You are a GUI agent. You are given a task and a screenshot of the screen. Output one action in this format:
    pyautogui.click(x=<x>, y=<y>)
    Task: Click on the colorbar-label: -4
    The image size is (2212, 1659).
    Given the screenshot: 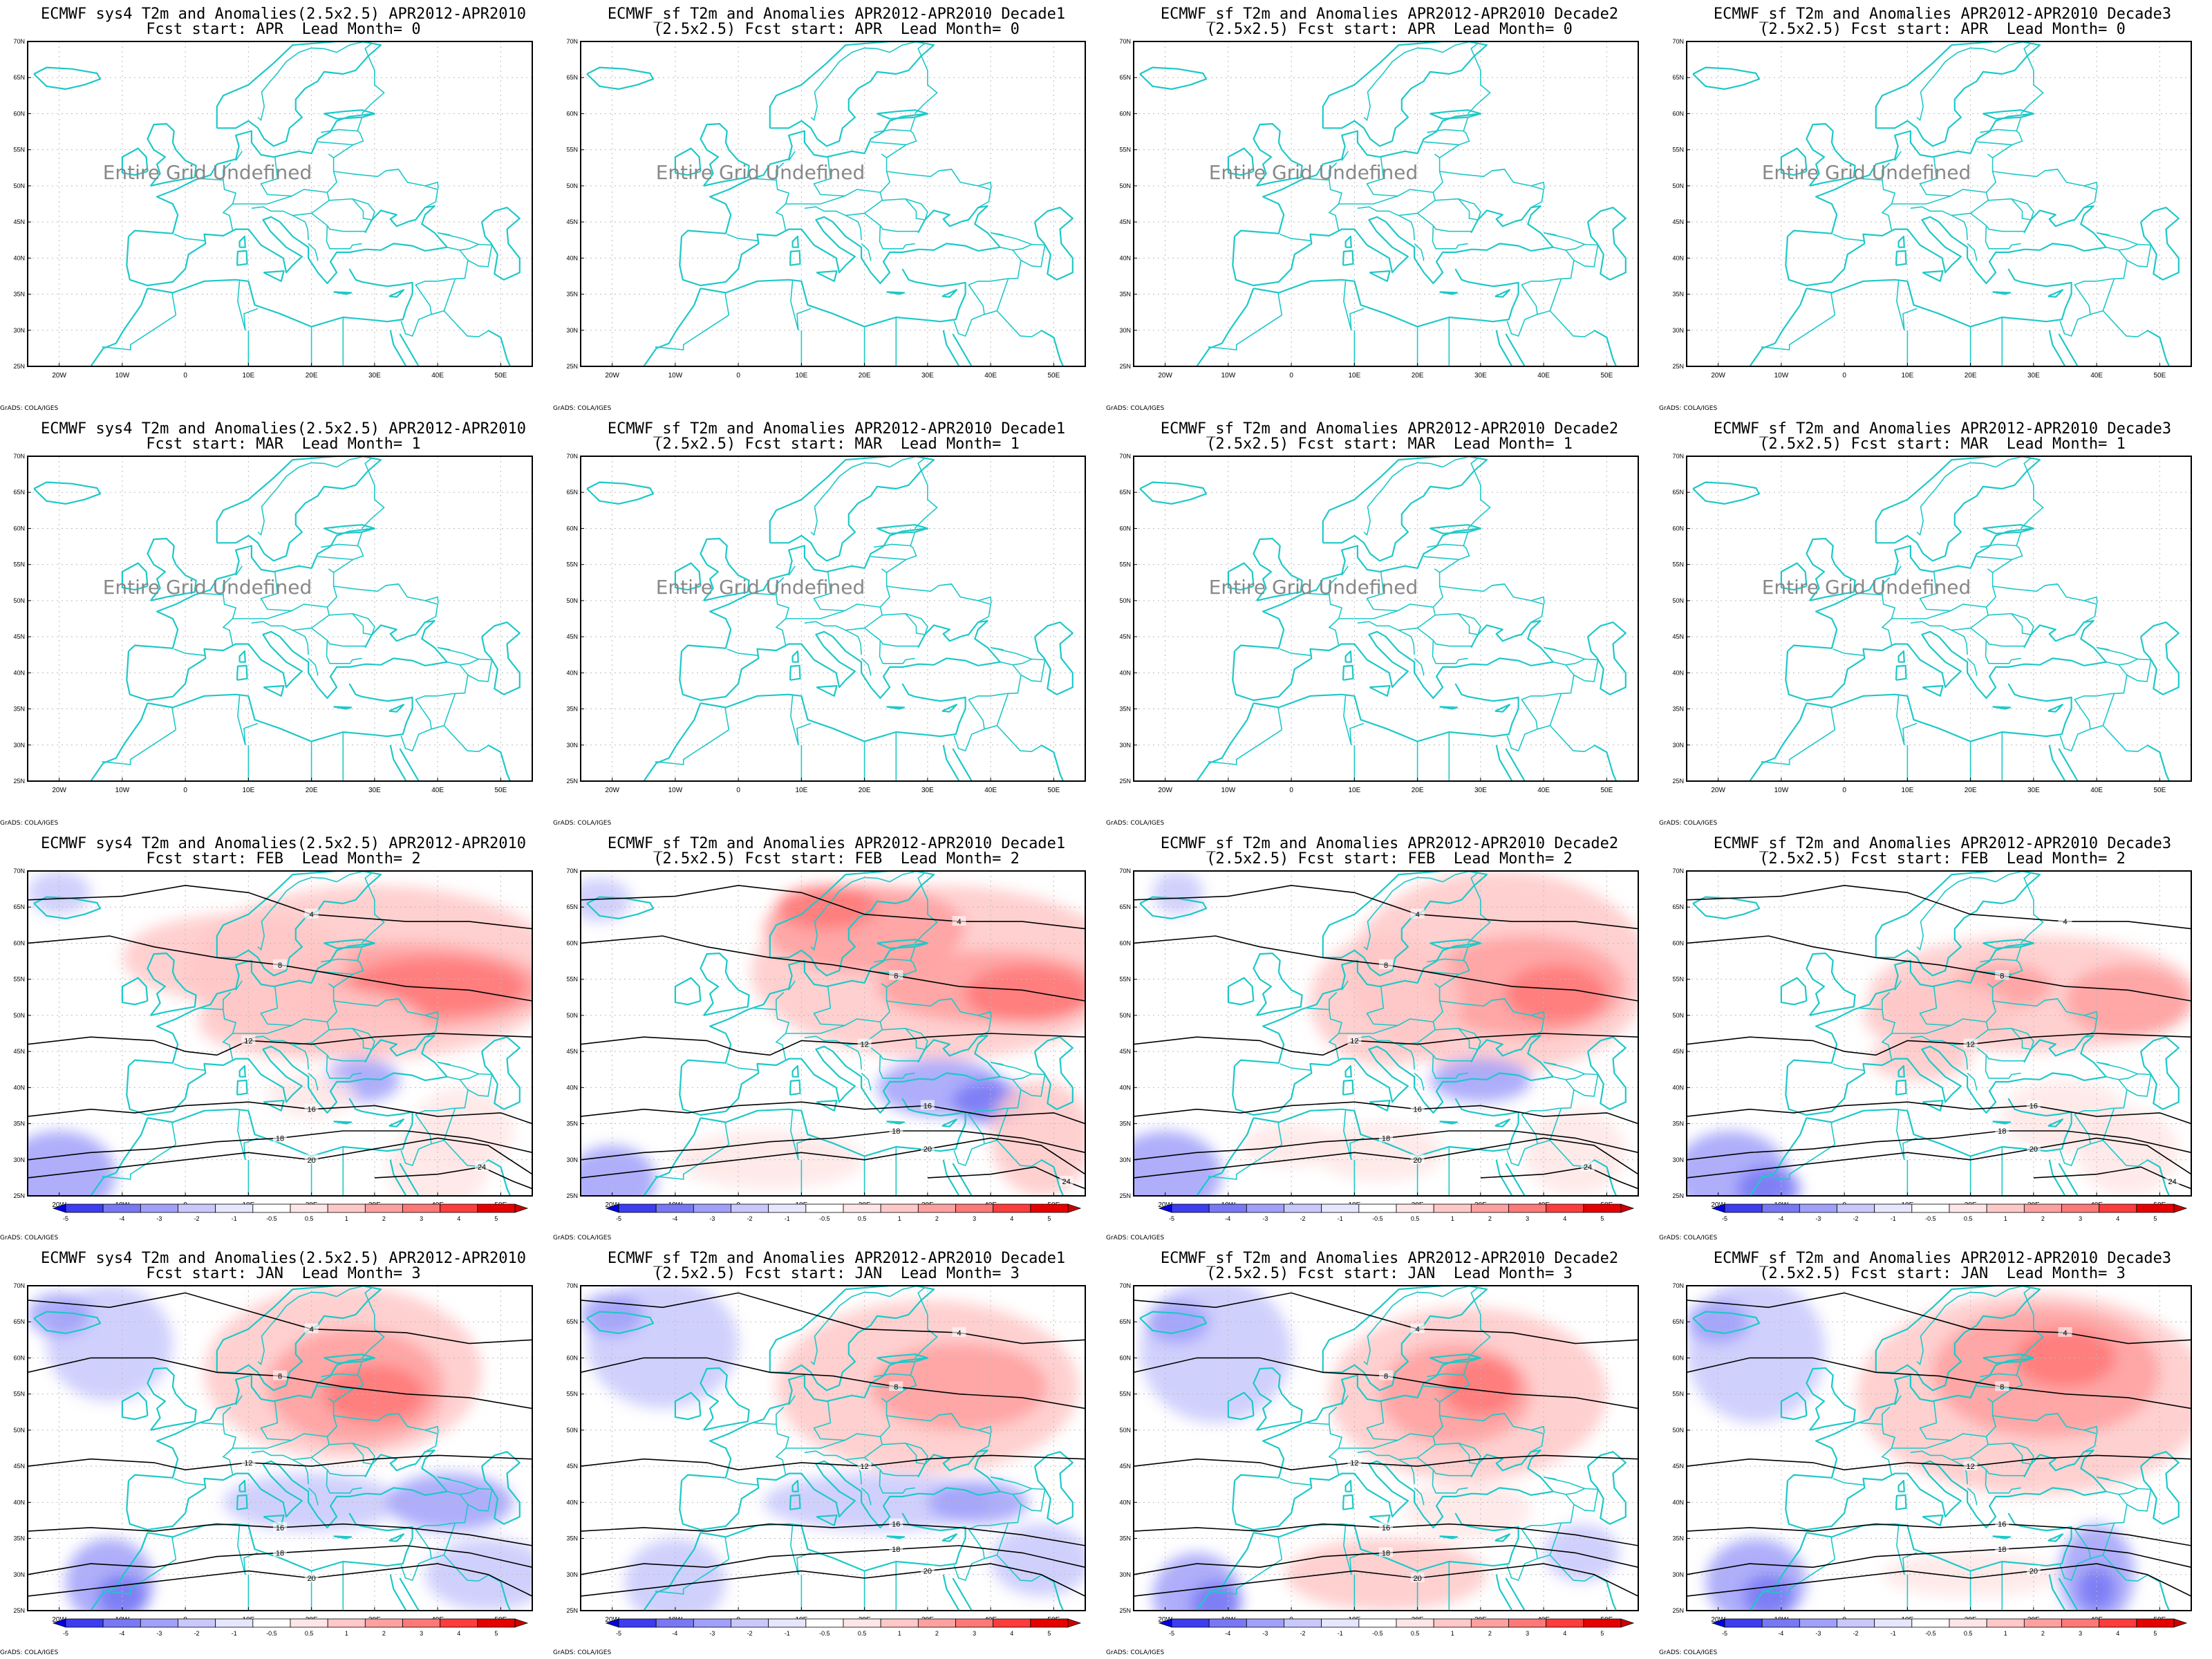 What is the action you would take?
    pyautogui.click(x=674, y=1218)
    